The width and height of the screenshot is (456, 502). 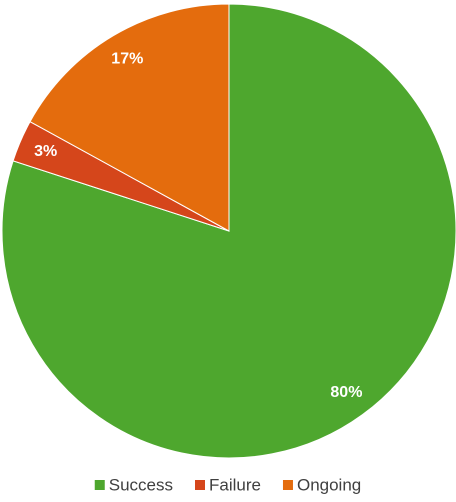 I want to click on data-label: 17%, so click(x=127, y=58).